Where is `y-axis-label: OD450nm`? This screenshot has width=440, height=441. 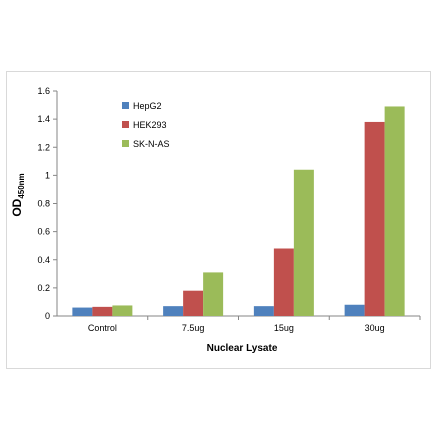
y-axis-label: OD450nm is located at coordinates (18, 194).